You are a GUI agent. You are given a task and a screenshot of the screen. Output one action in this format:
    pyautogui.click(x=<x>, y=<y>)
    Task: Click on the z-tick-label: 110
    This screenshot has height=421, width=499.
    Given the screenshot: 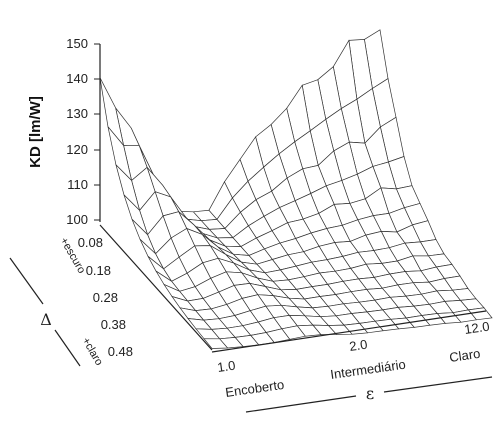 What is the action you would take?
    pyautogui.click(x=77, y=184)
    